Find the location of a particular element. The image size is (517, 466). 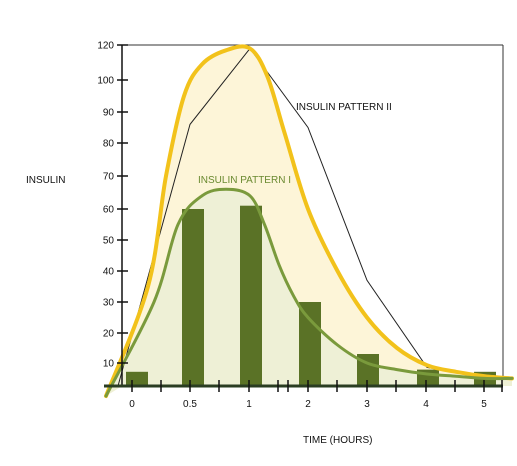

y-tick-label: 40 is located at coordinates (109, 272).